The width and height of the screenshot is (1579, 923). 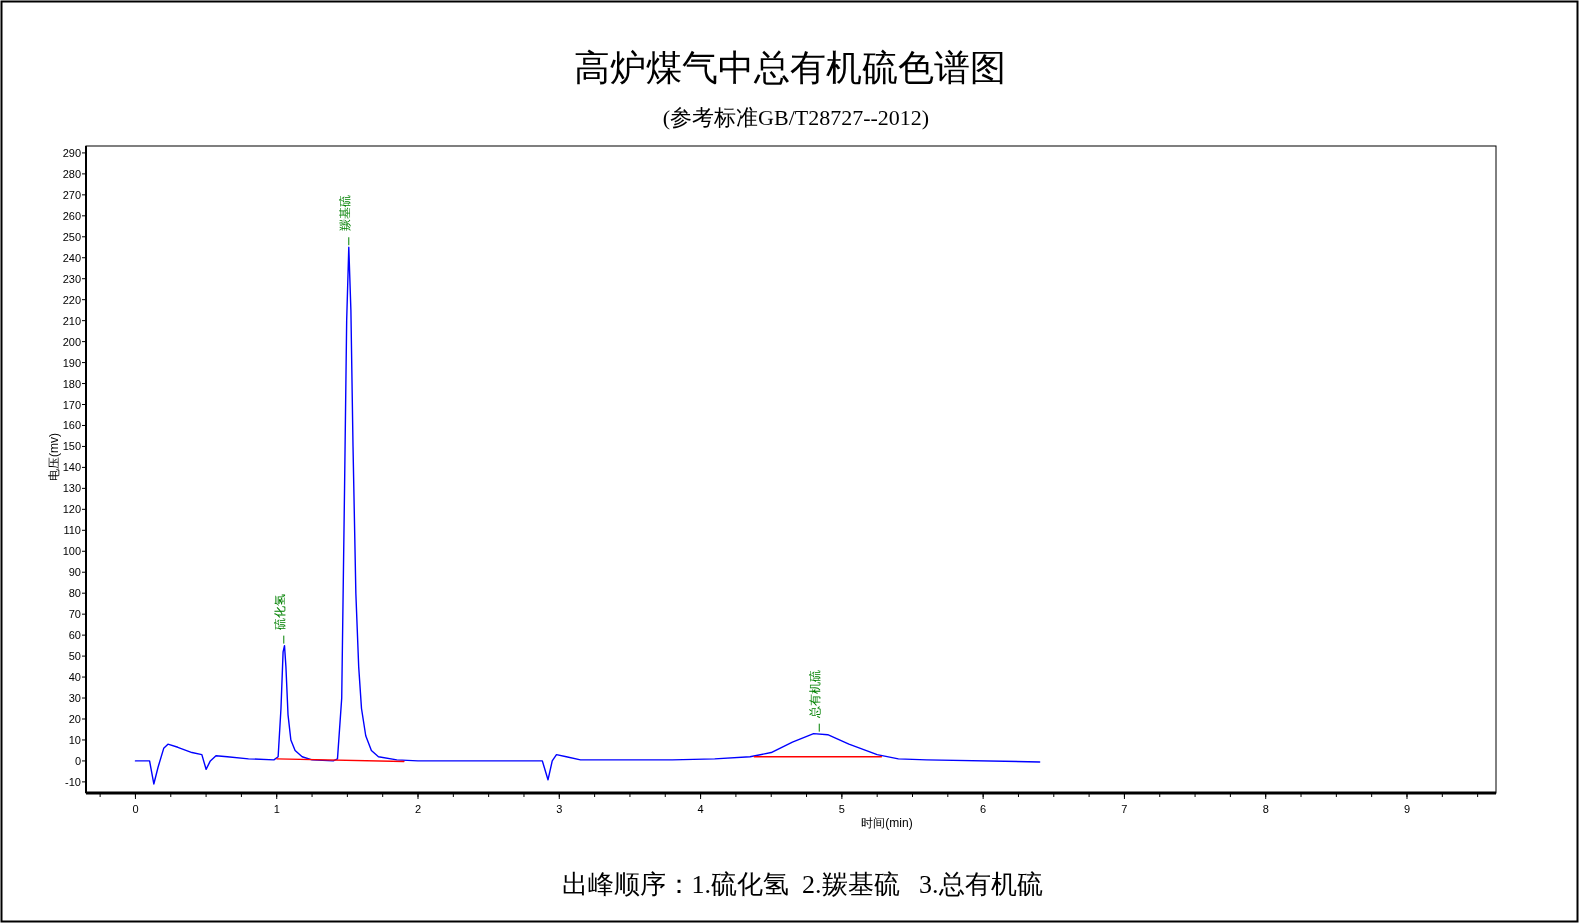 I want to click on y-tick-label: 190, so click(x=71, y=362).